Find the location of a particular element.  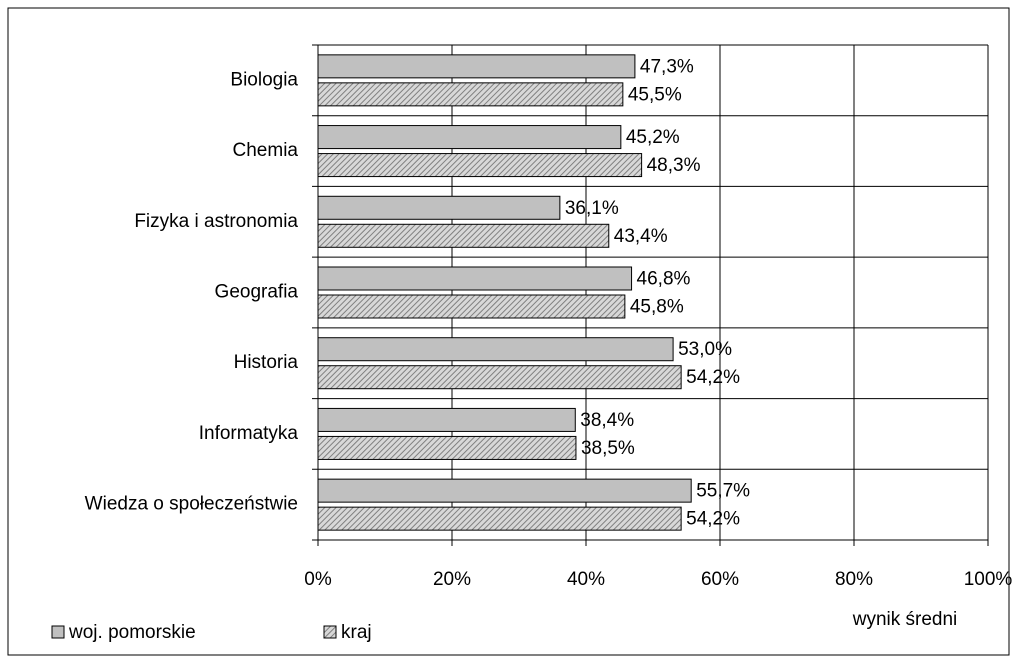

x-tick-label: 0% is located at coordinates (318, 579).